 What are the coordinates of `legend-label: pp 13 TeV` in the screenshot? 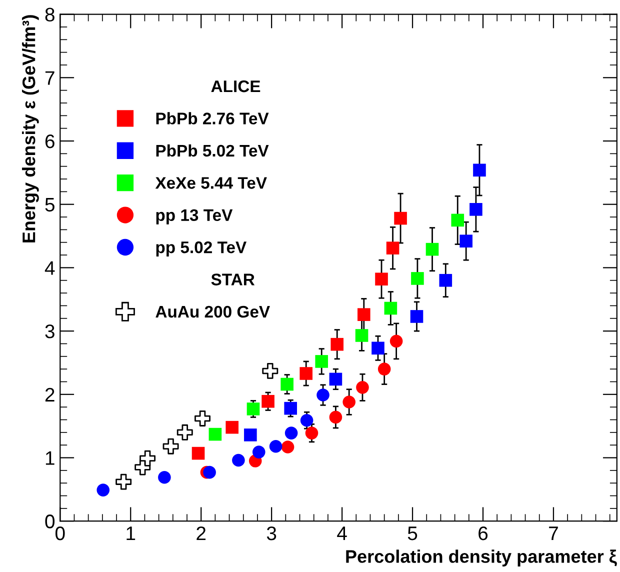 It's located at (194, 216).